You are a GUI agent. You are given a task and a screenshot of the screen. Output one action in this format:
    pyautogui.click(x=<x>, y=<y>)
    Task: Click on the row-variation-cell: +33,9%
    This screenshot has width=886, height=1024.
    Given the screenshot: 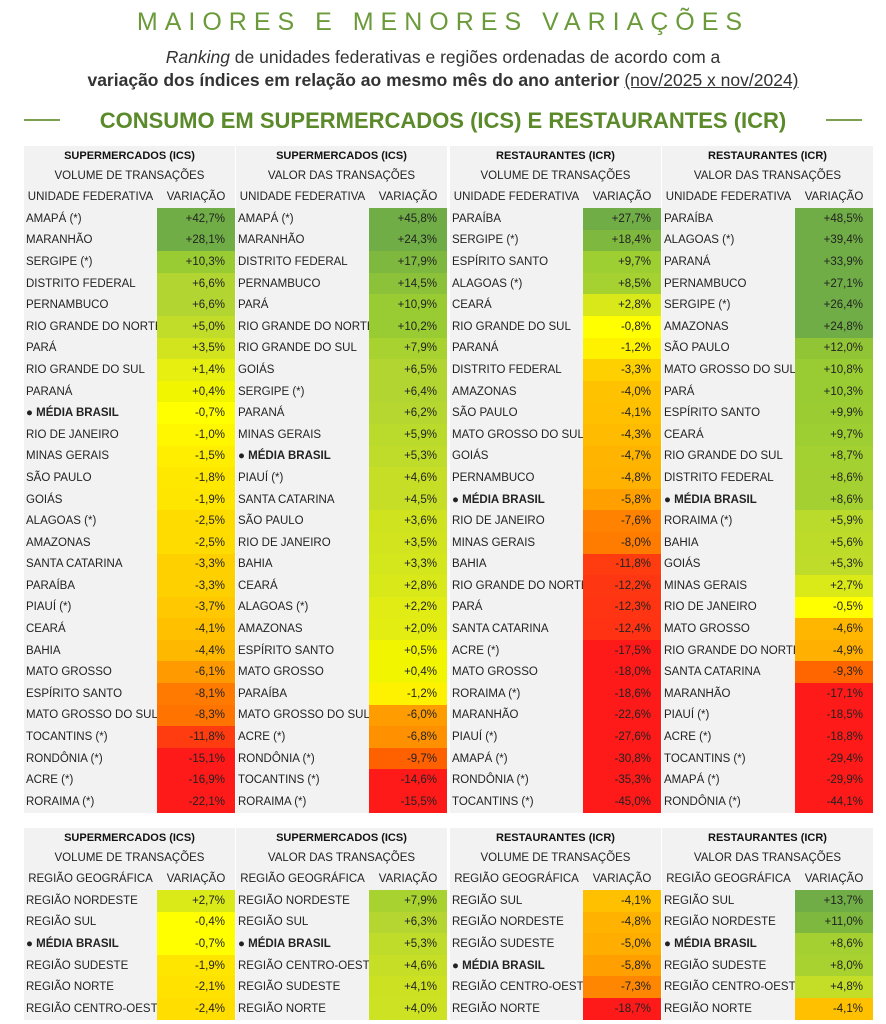 What is the action you would take?
    pyautogui.click(x=834, y=262)
    